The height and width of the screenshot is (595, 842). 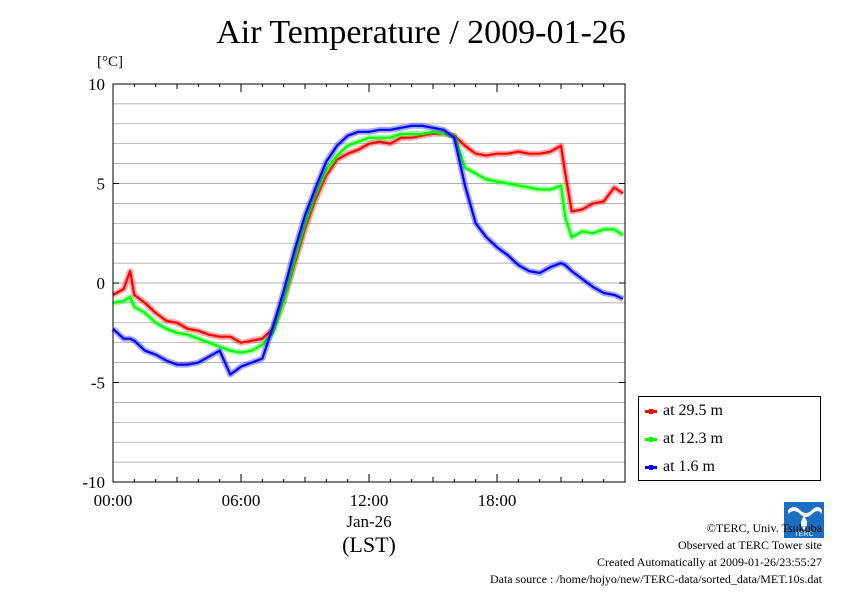 I want to click on legend-label: at 1.6 m, so click(x=689, y=466).